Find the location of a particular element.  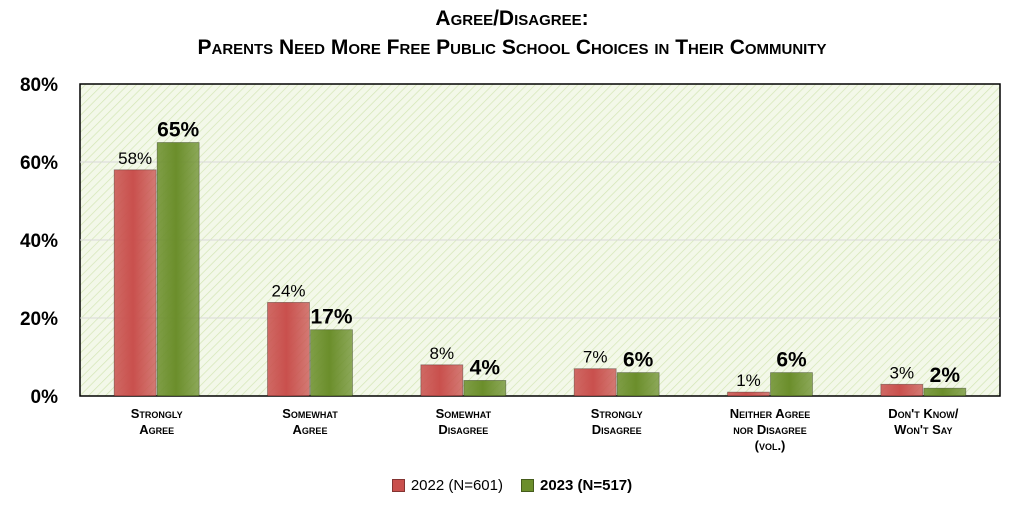

legend-label-2023: 2023 (N=517) is located at coordinates (586, 485).